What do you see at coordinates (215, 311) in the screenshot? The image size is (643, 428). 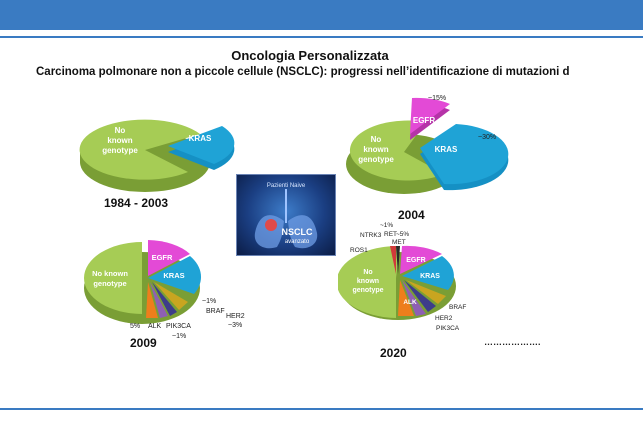 I see `braf-label: BRAF` at bounding box center [215, 311].